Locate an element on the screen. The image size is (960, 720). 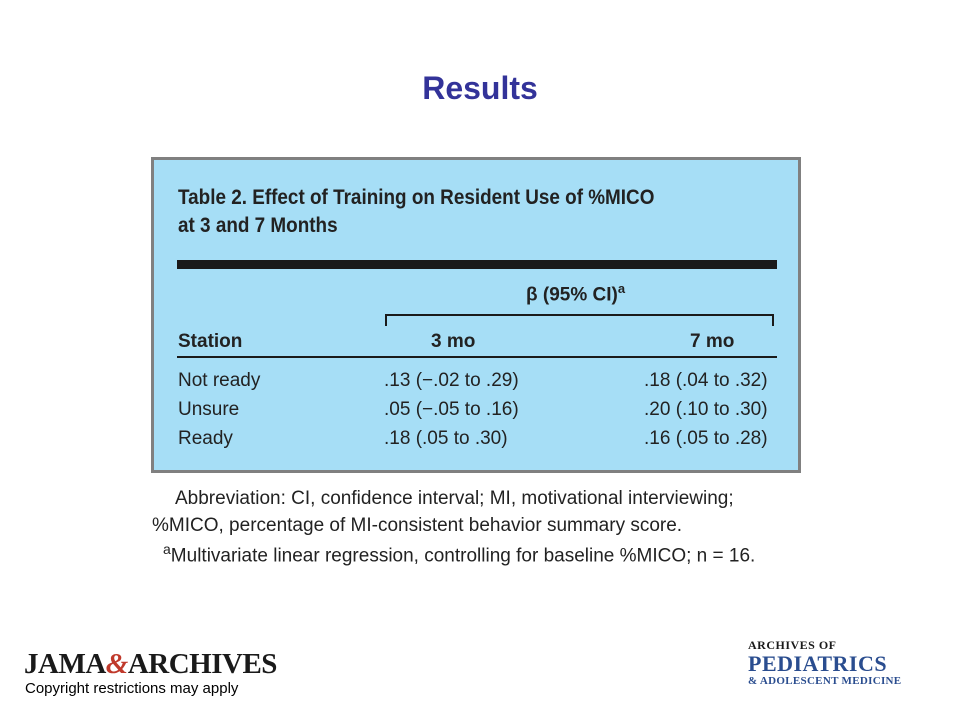
footnote-a-marker: a is located at coordinates (167, 549).